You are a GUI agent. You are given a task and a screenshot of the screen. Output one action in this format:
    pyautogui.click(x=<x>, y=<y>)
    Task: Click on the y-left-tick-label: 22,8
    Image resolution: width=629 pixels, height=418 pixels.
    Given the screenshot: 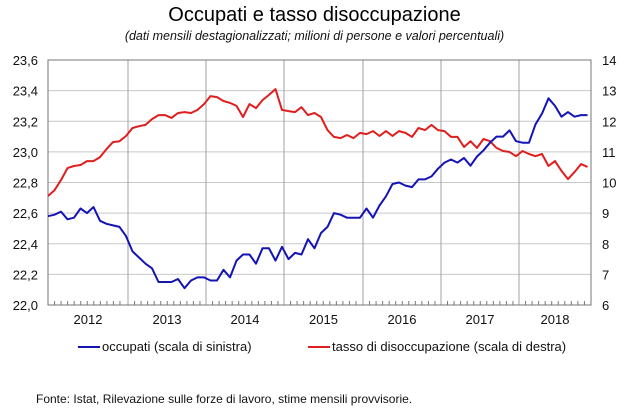 What is the action you would take?
    pyautogui.click(x=25, y=183)
    